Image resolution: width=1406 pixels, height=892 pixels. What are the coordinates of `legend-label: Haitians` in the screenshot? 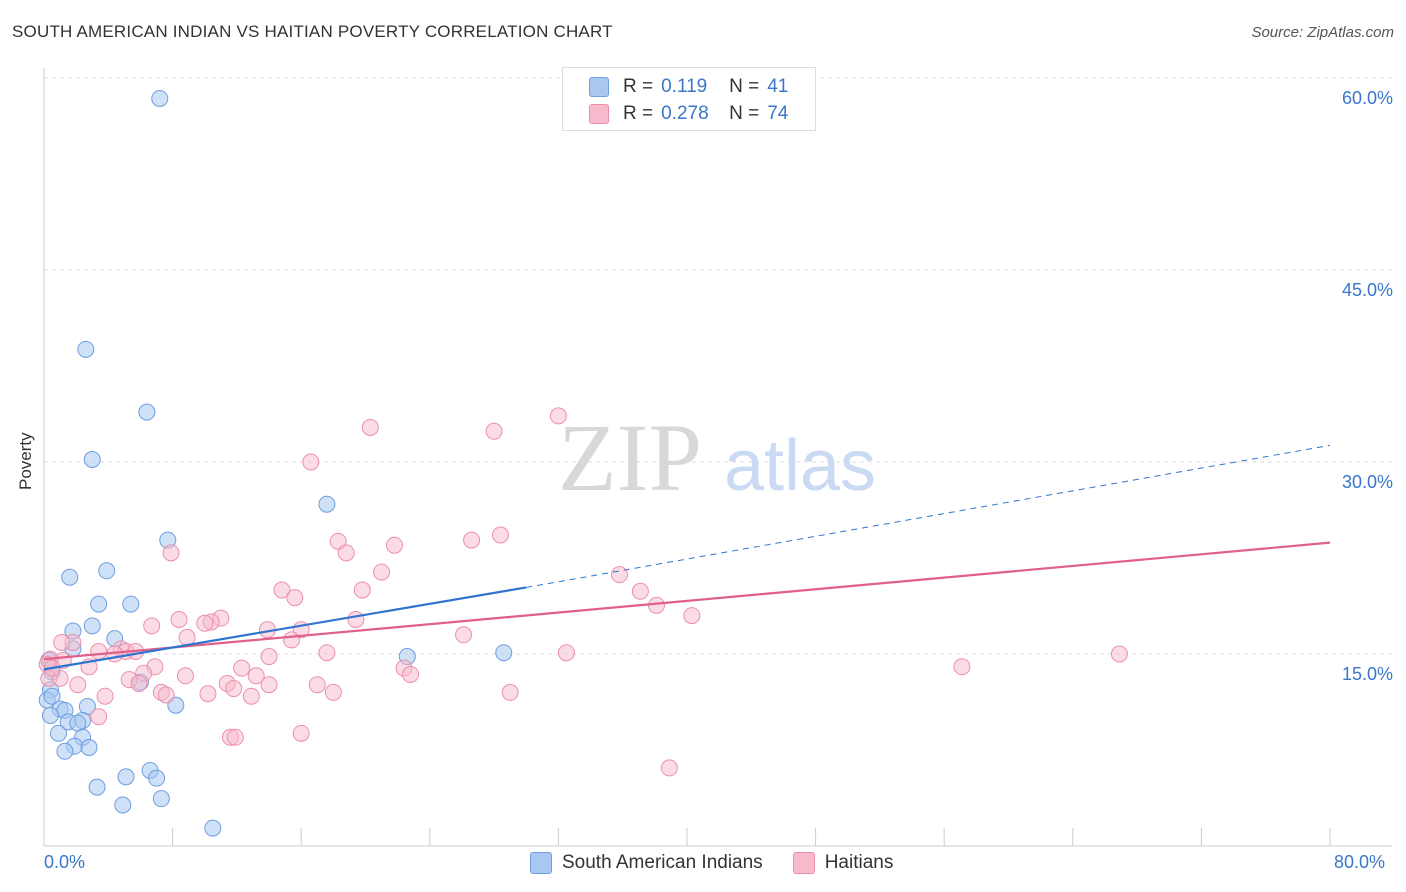 It's located at (859, 862).